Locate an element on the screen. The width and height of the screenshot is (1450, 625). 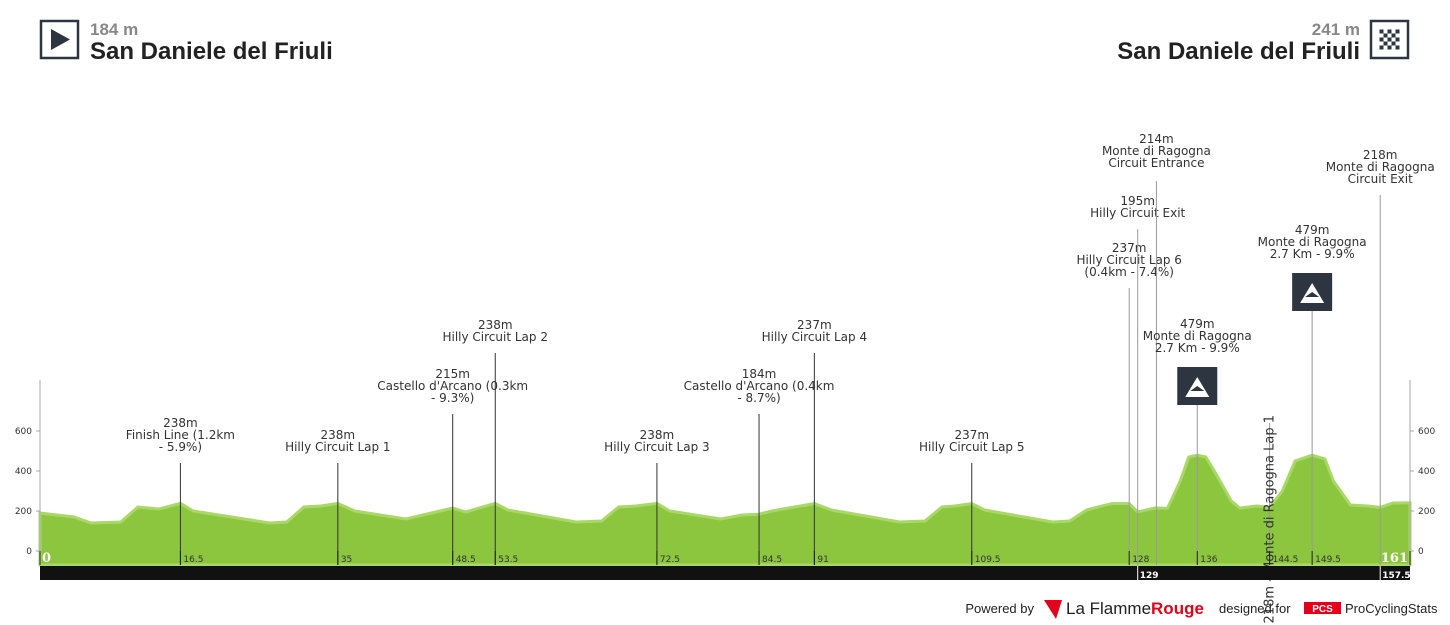
y-tick-label-right: 400 is located at coordinates (1426, 472).